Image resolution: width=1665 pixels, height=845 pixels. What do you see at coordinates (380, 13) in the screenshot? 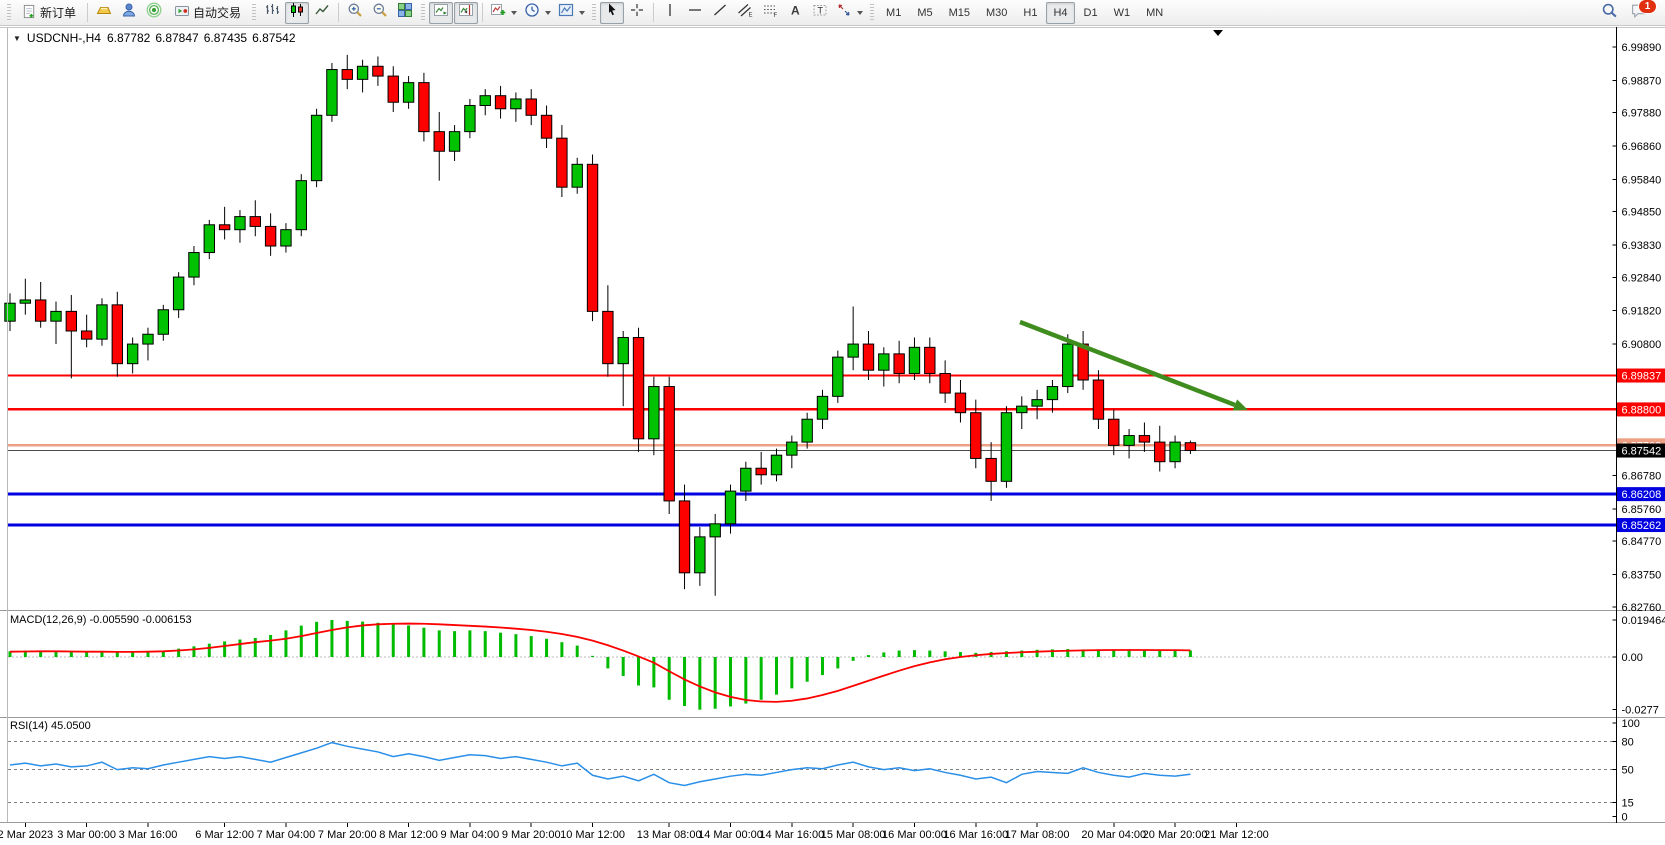
I see `zoom-out-button` at bounding box center [380, 13].